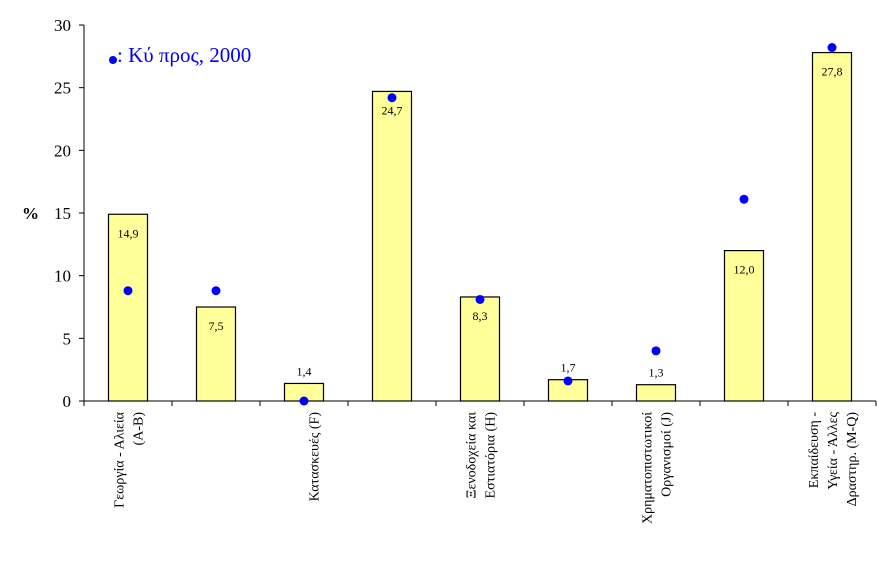  I want to click on y-tick-label: 20, so click(62, 150).